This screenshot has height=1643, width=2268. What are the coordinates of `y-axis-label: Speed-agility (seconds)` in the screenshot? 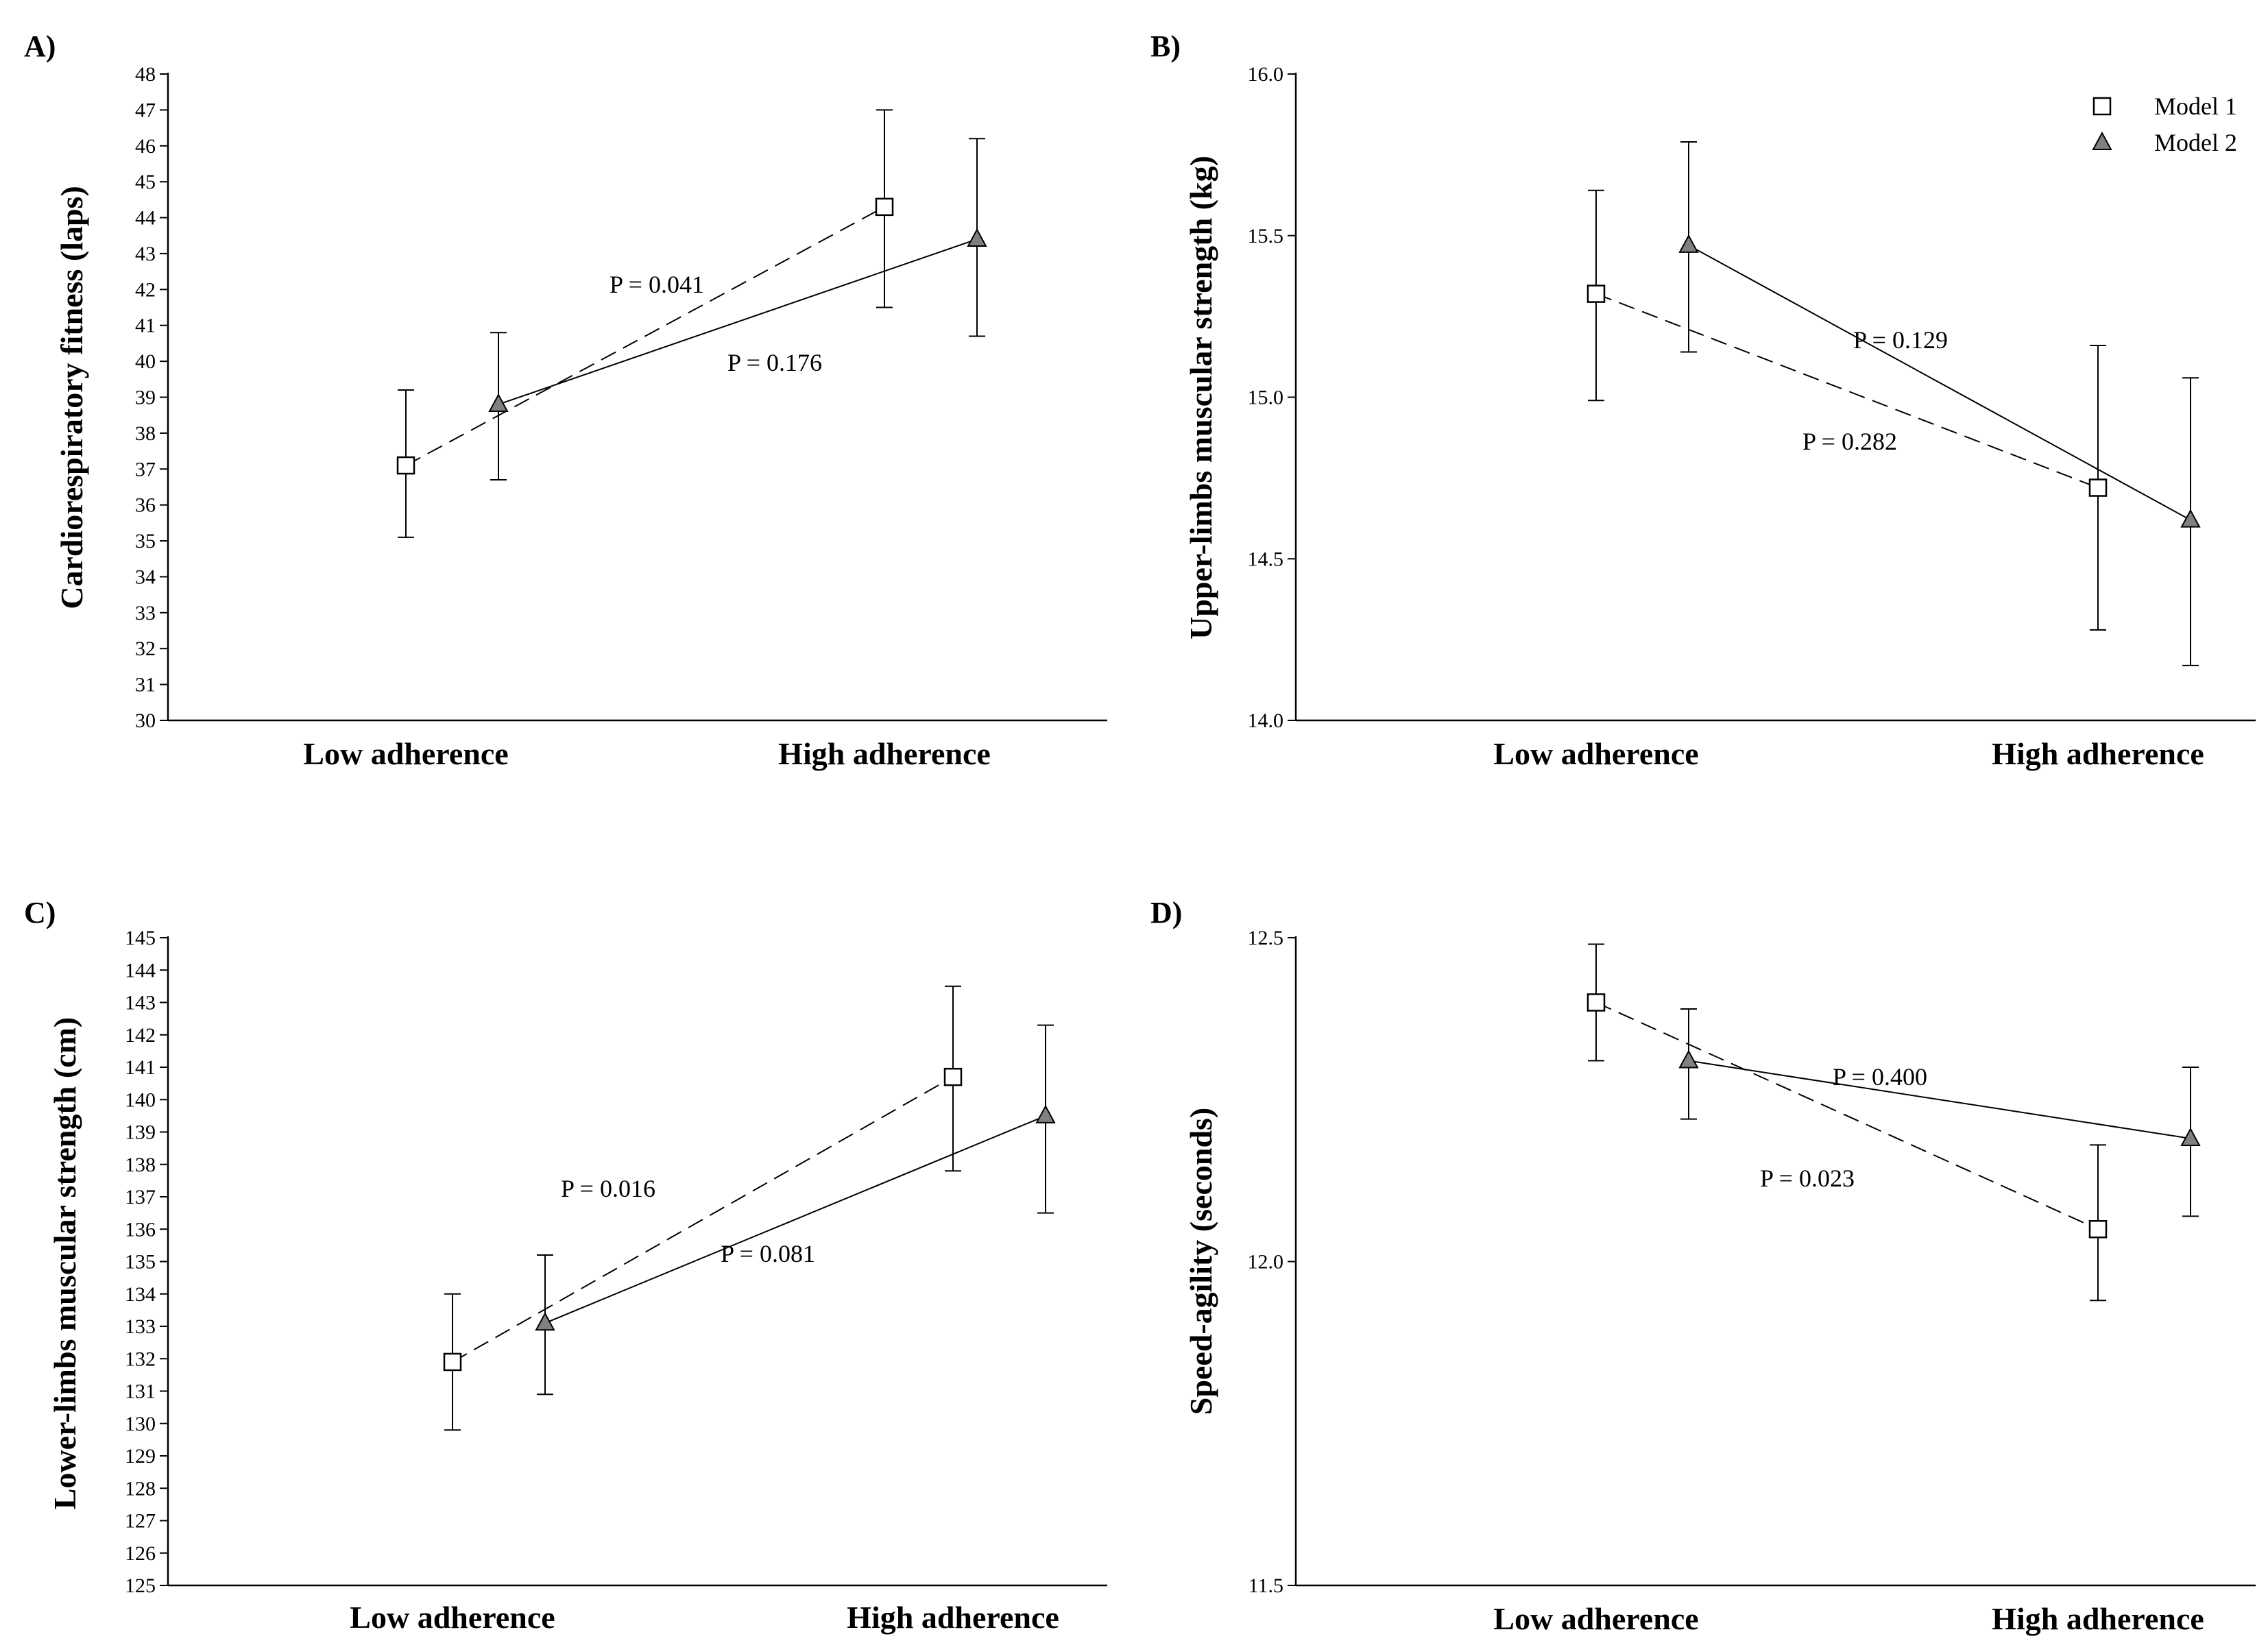 It's located at (1200, 1261).